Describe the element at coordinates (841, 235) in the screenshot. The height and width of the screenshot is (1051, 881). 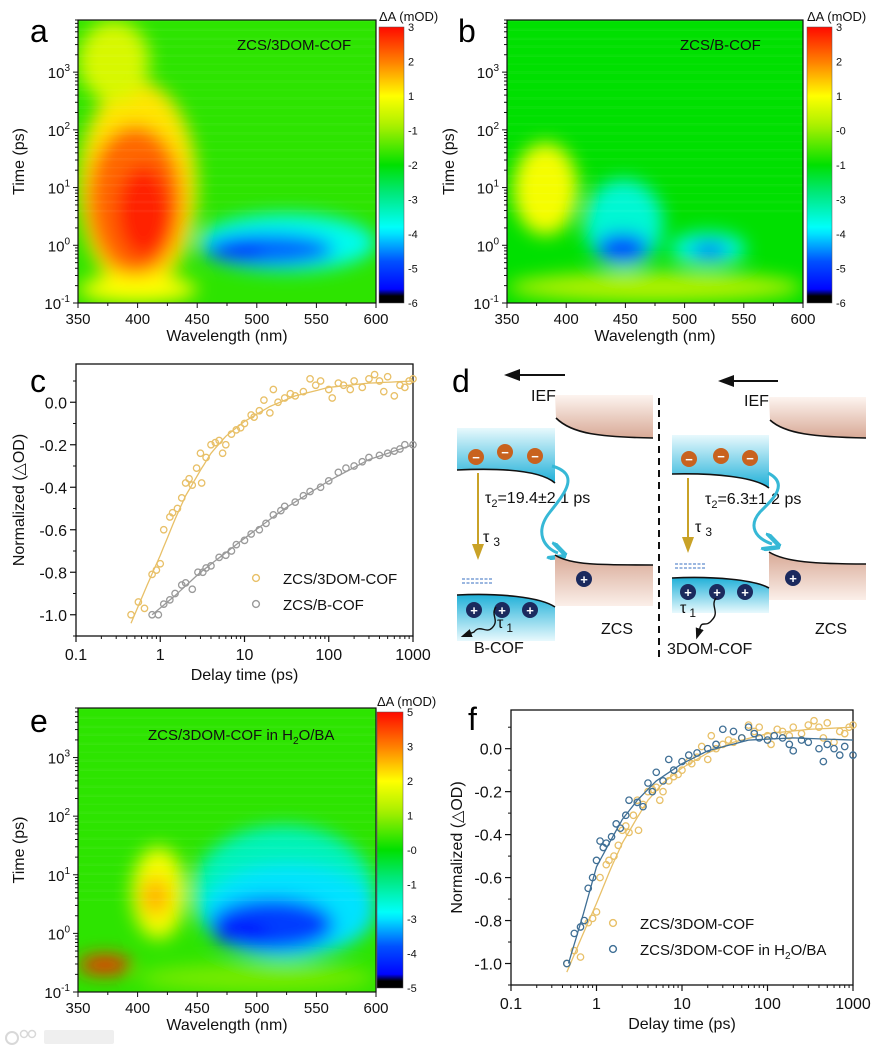
I see `colorbar-tick-label: -4` at that location.